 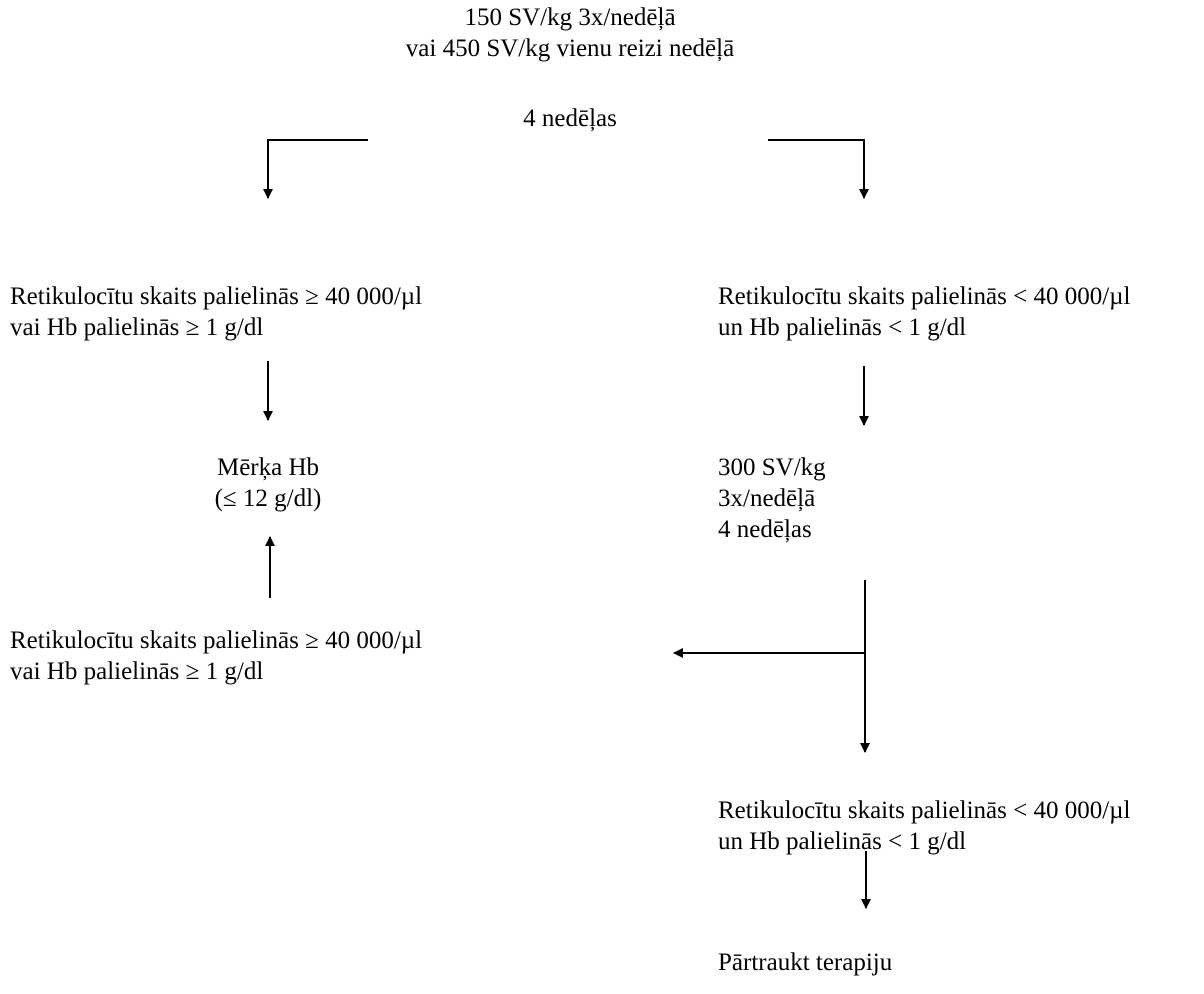 I want to click on stop-therapy: Pārtraukt terapiju, so click(x=805, y=962).